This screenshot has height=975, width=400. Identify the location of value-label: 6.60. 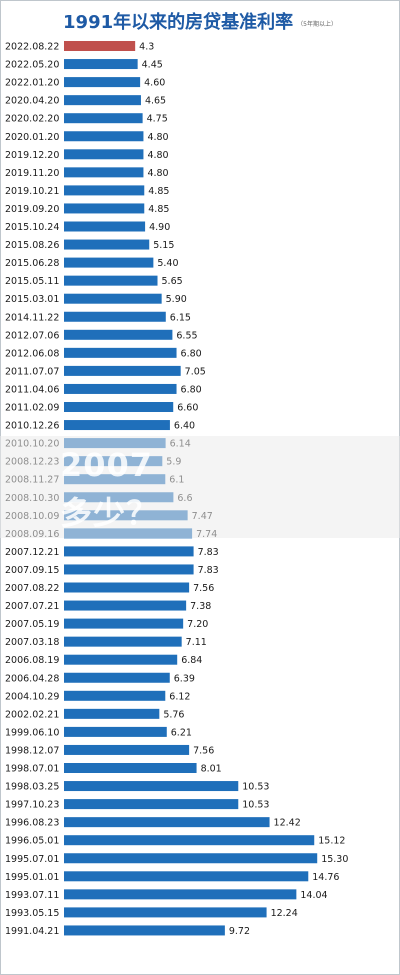
(187, 408).